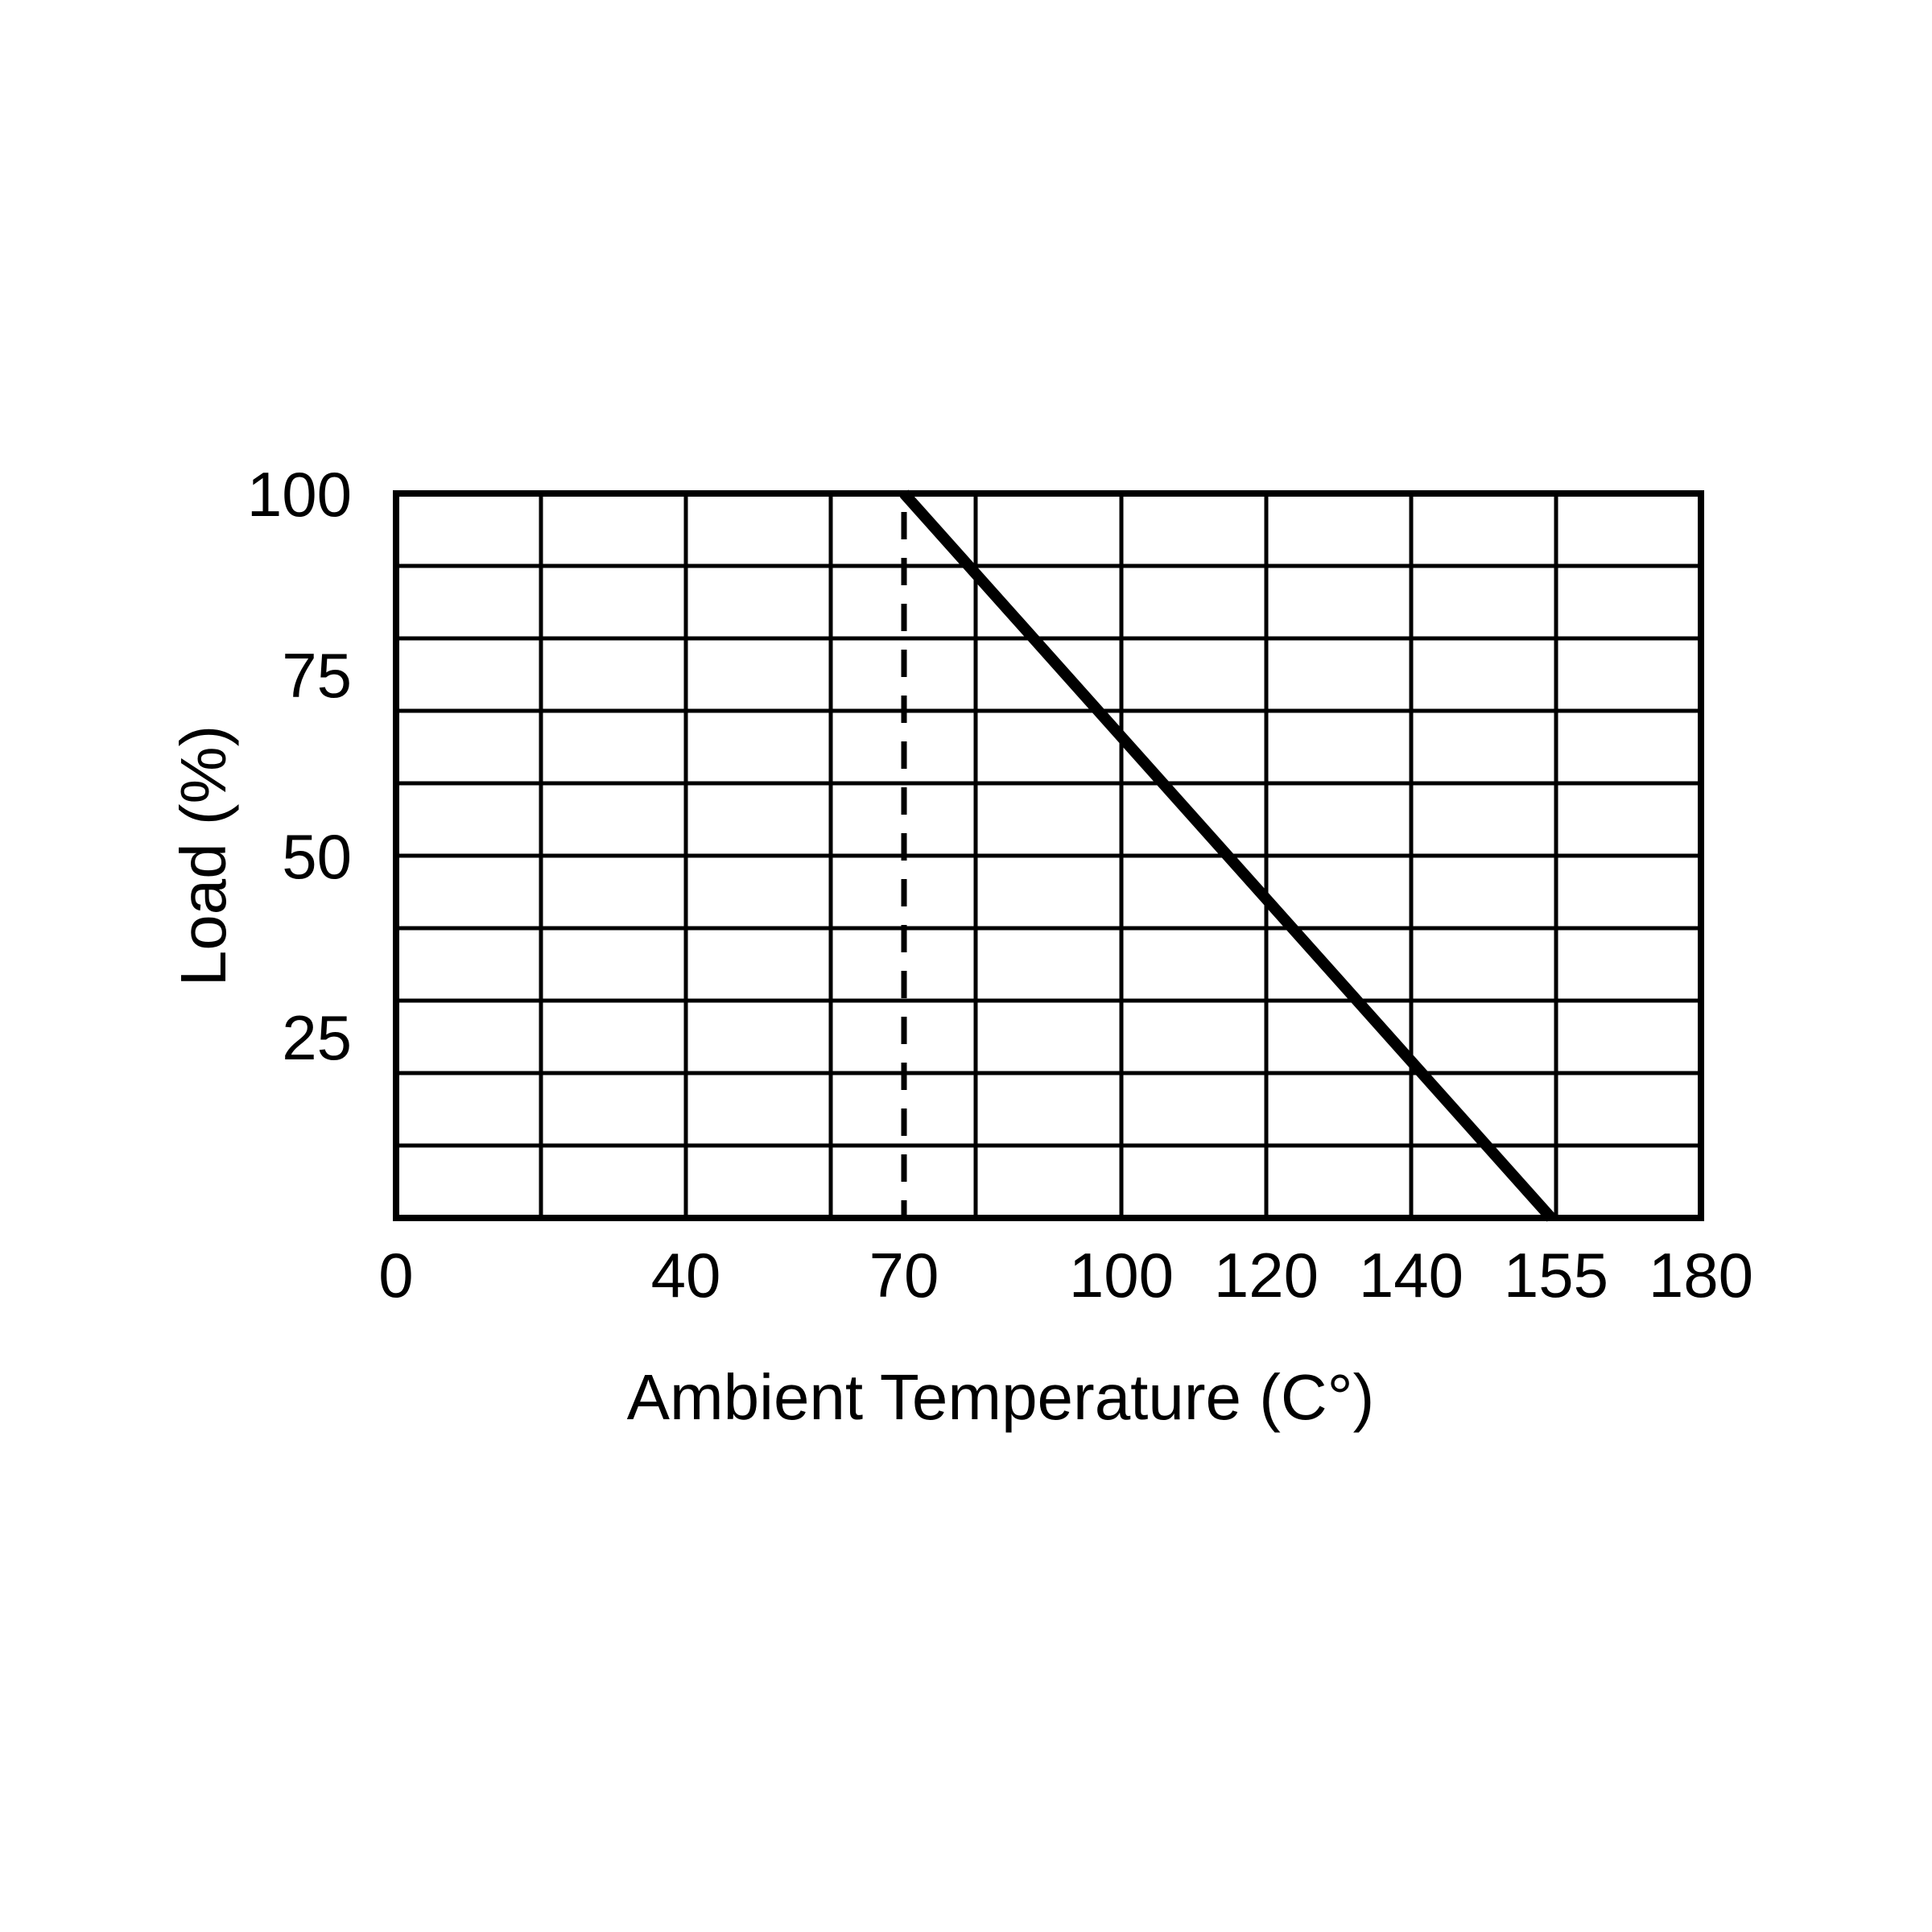  What do you see at coordinates (317, 856) in the screenshot?
I see `y-tick-label-50: 50` at bounding box center [317, 856].